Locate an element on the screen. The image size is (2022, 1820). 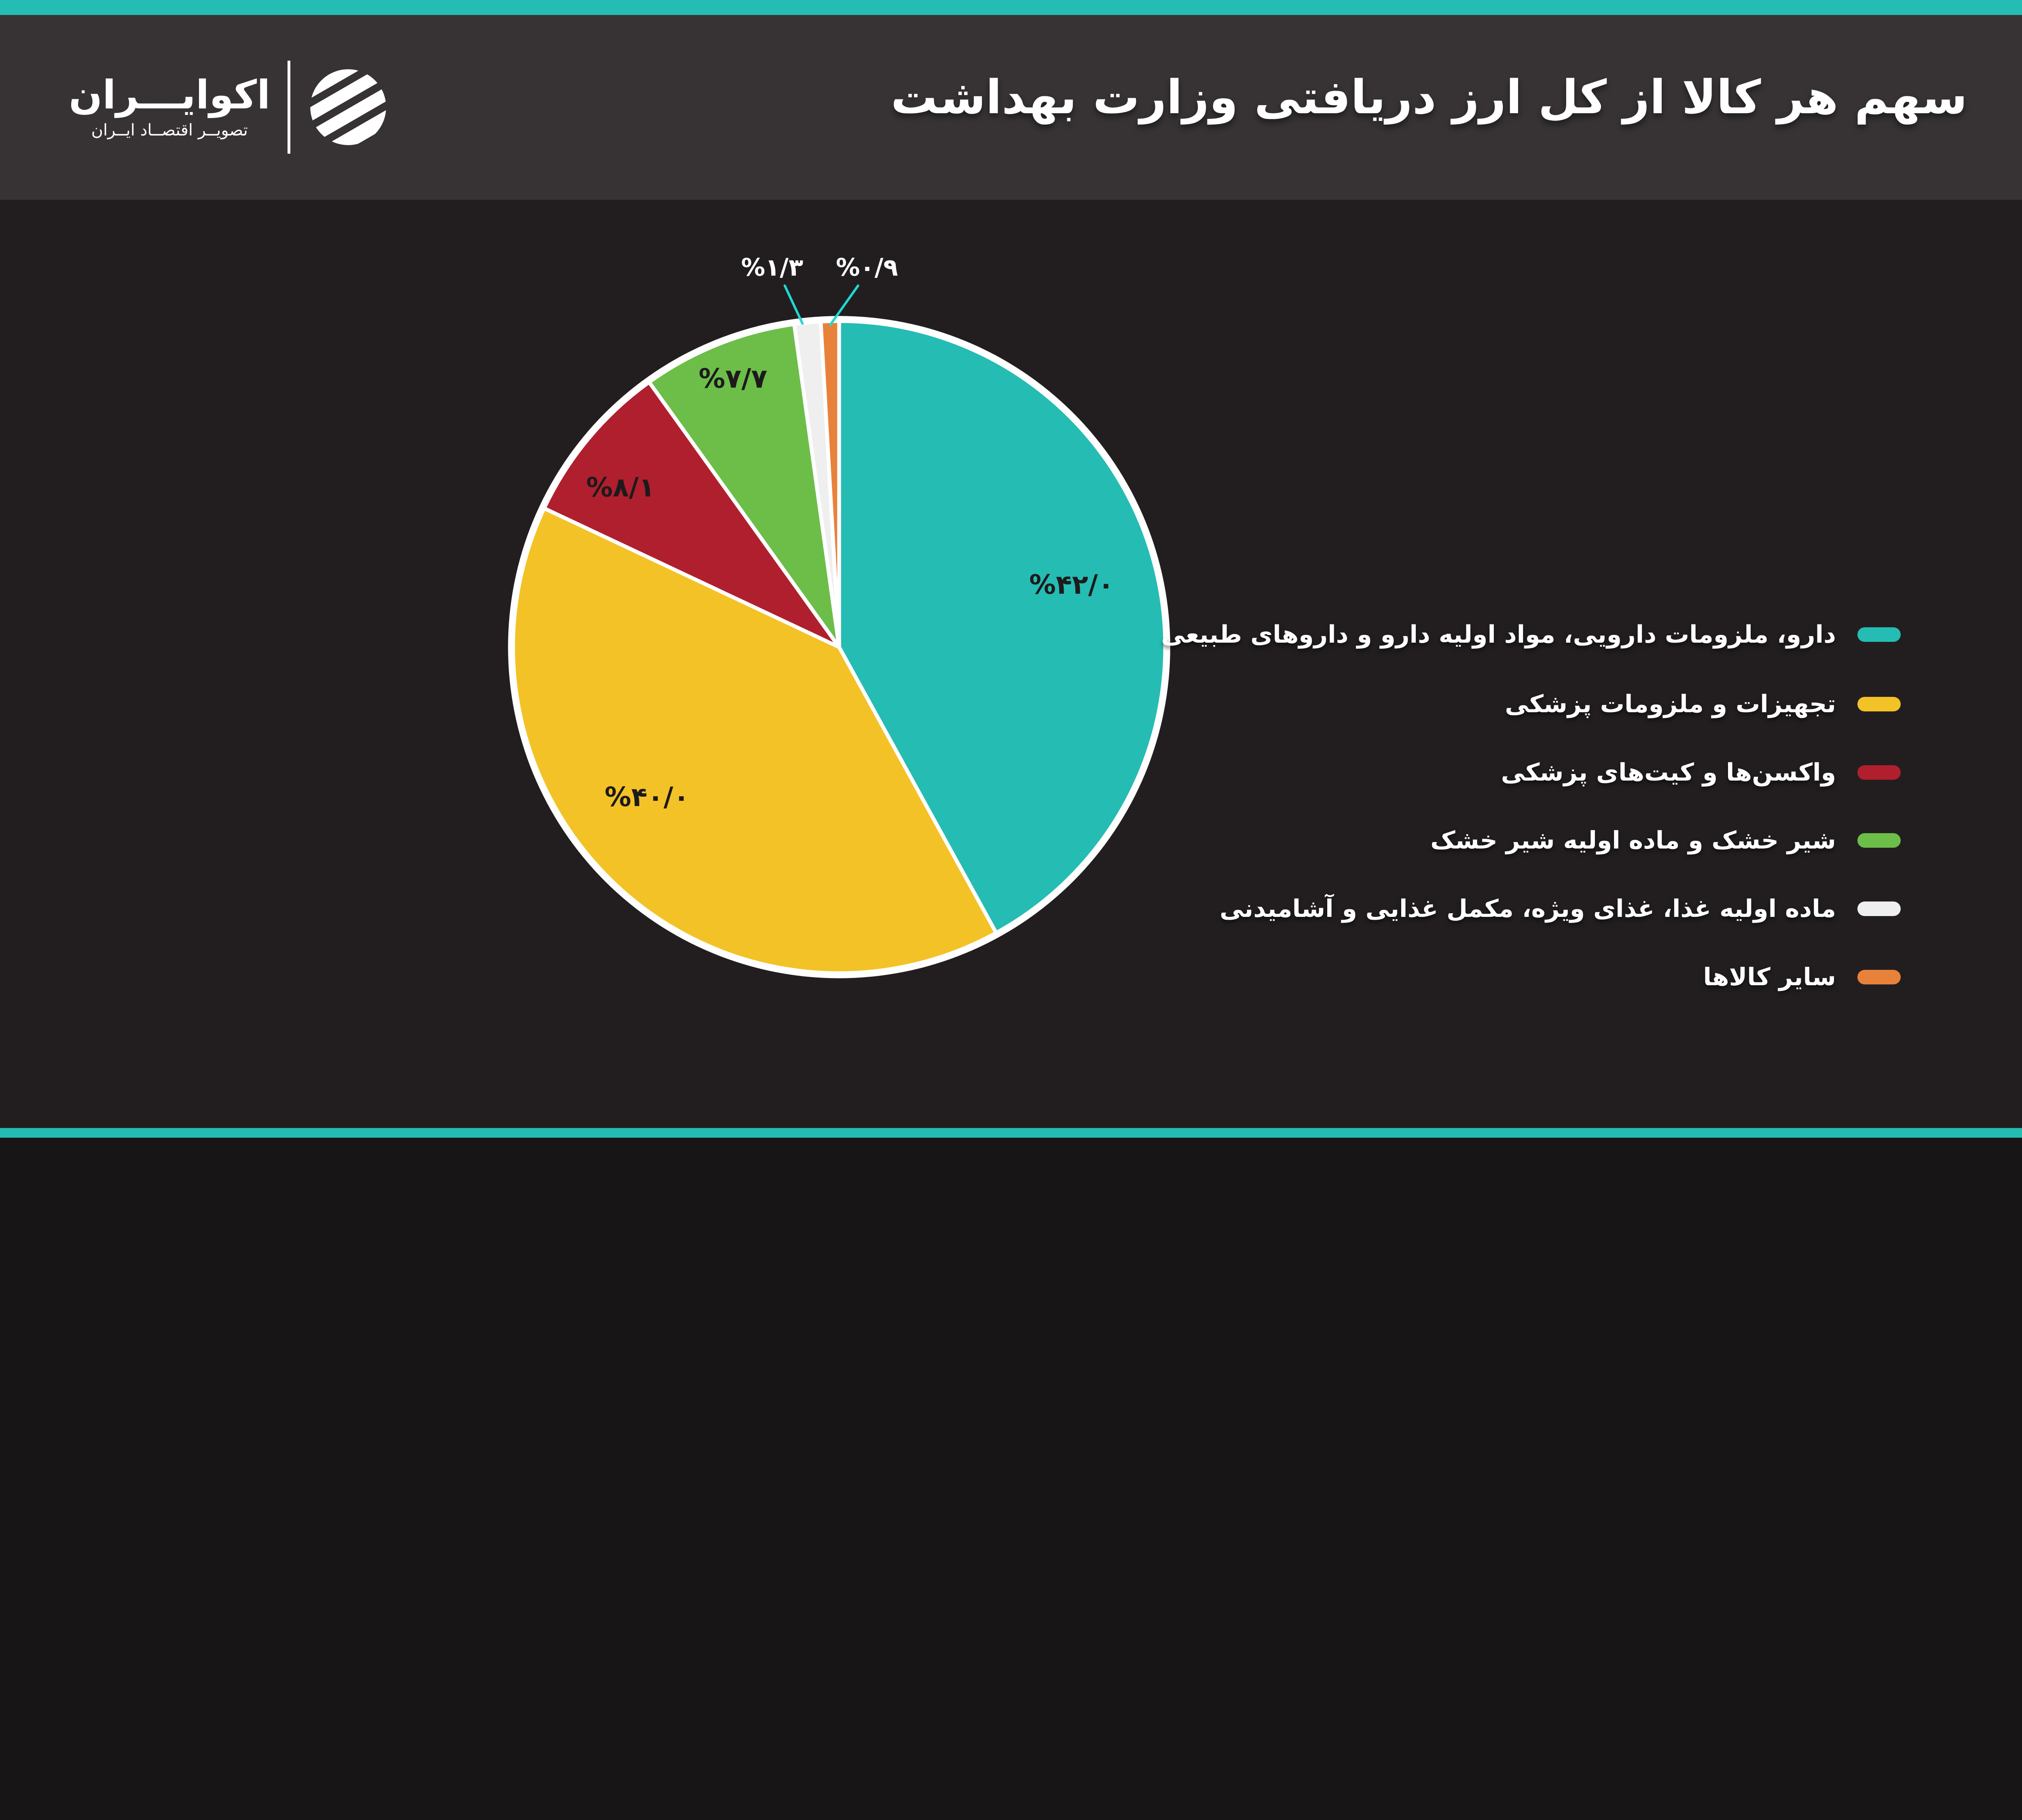
slice-pct-callout-4: %۱/۳ is located at coordinates (772, 268).